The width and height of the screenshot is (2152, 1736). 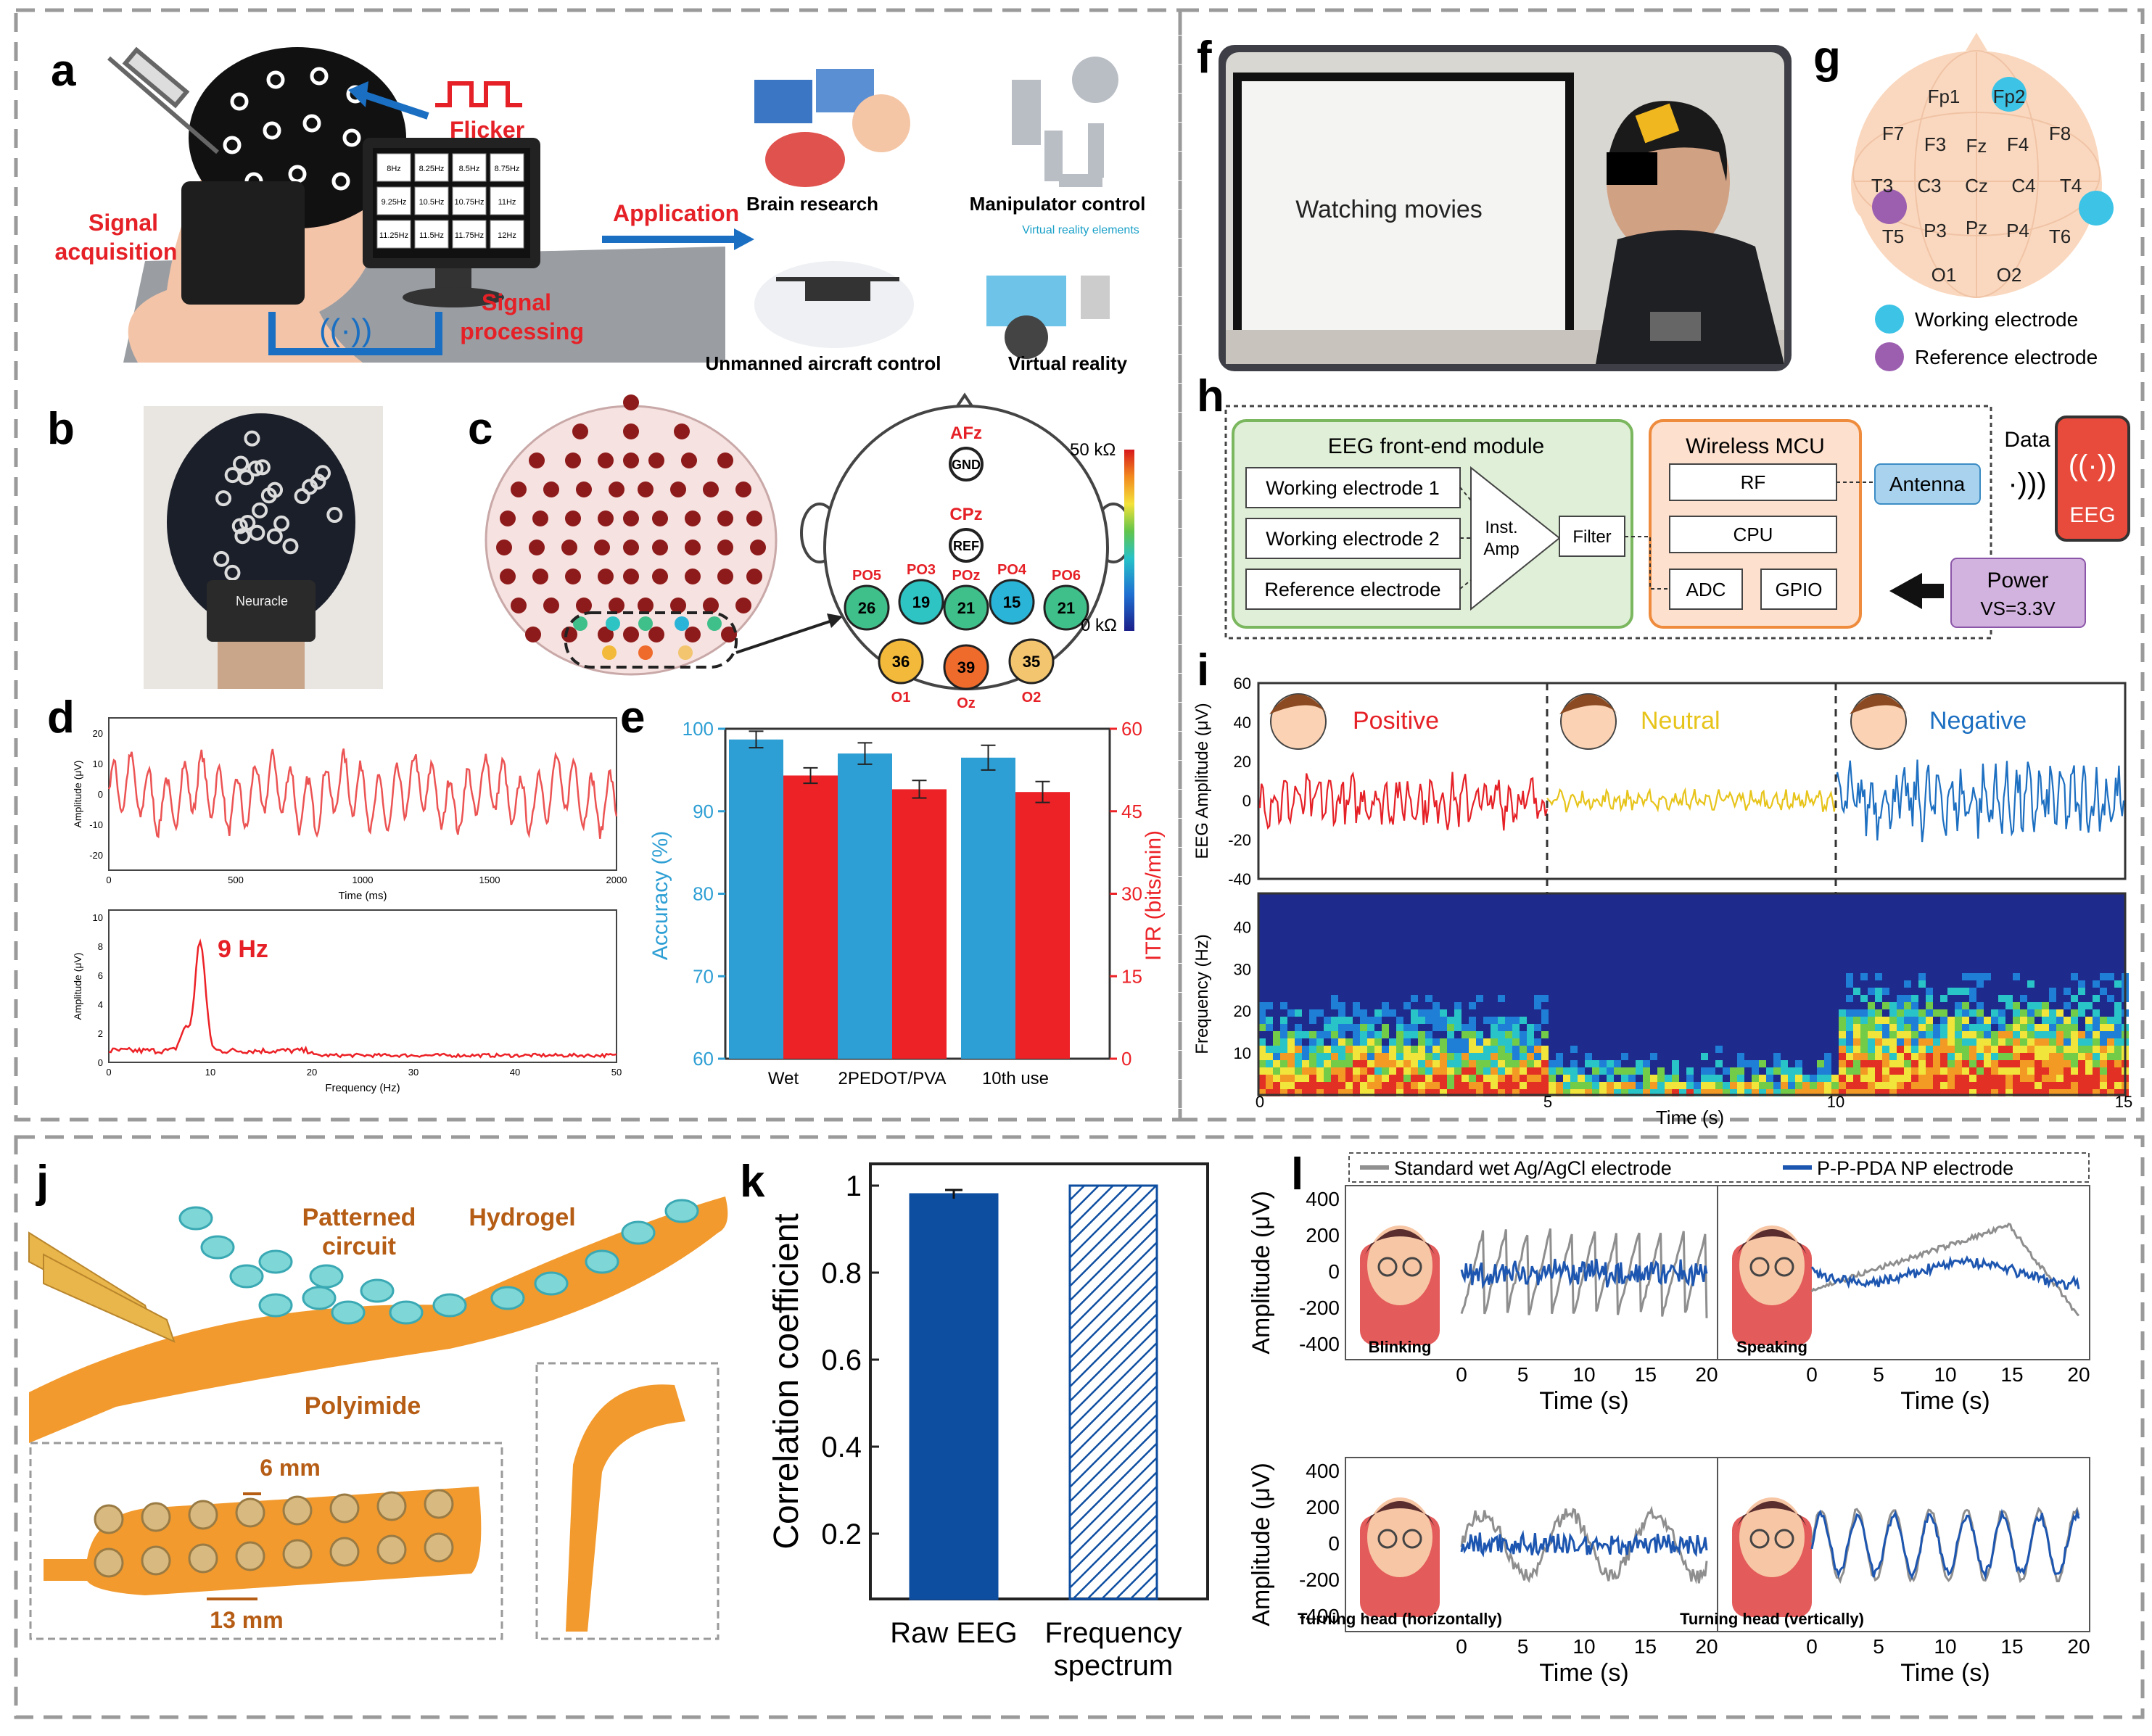 I want to click on flexed-strip, so click(x=625, y=1508).